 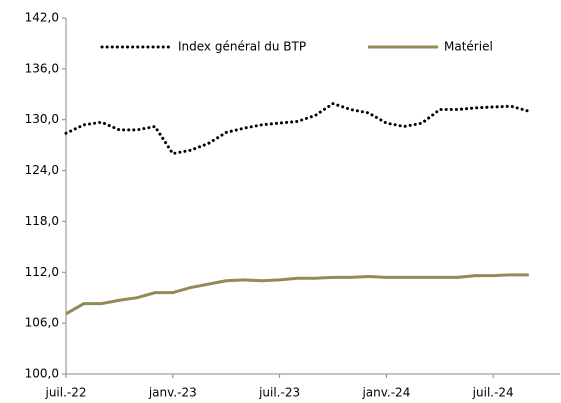 I want to click on legend-label: Matériel, so click(x=468, y=47).